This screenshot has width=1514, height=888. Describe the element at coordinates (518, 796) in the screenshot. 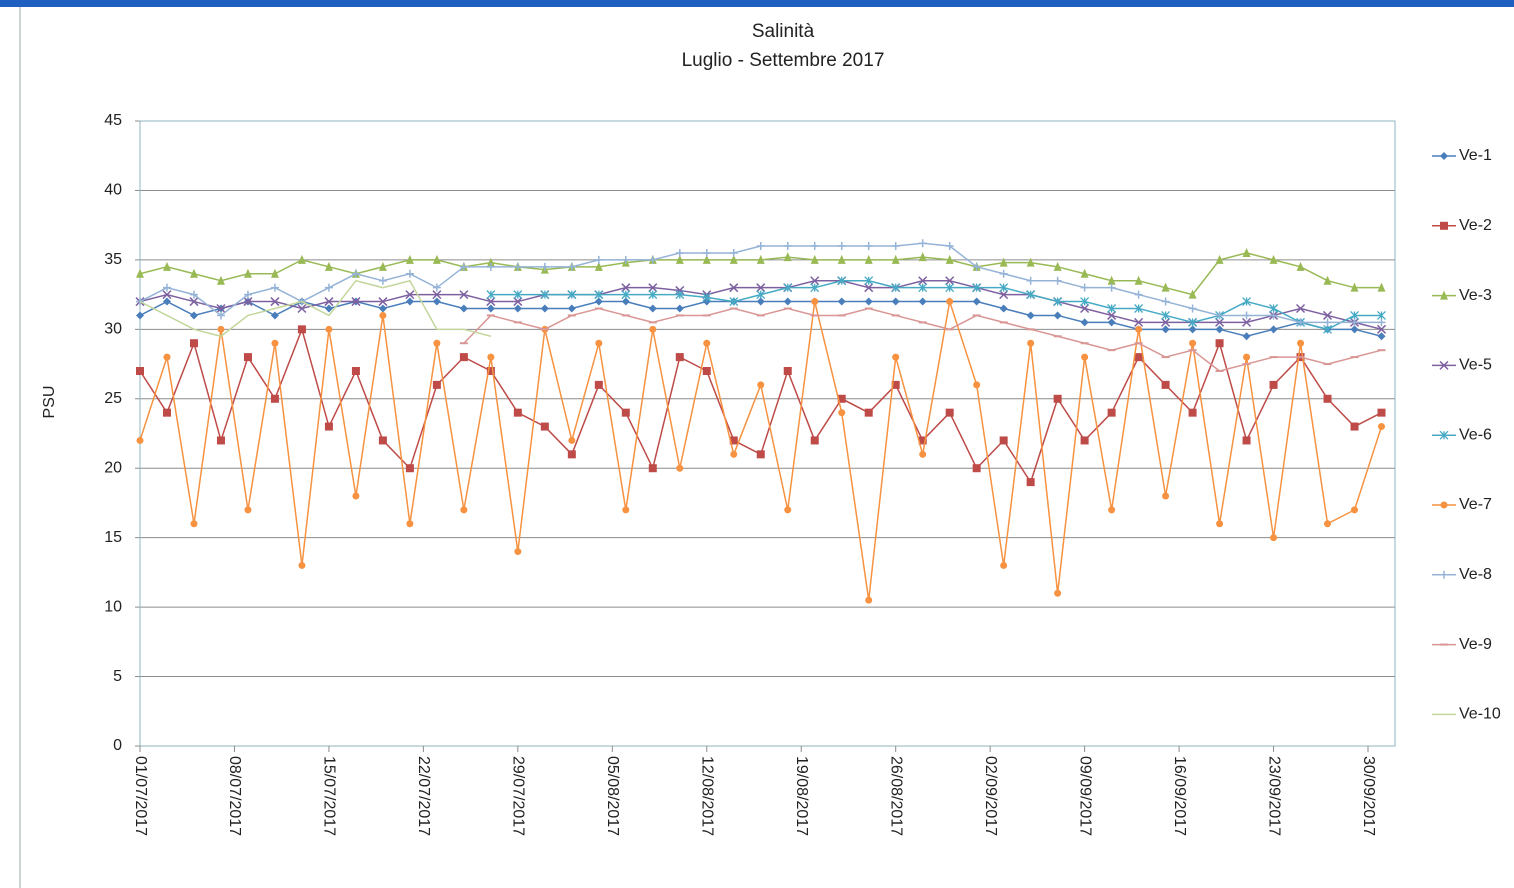

I see `x-tick-label: 29/07/2017` at that location.